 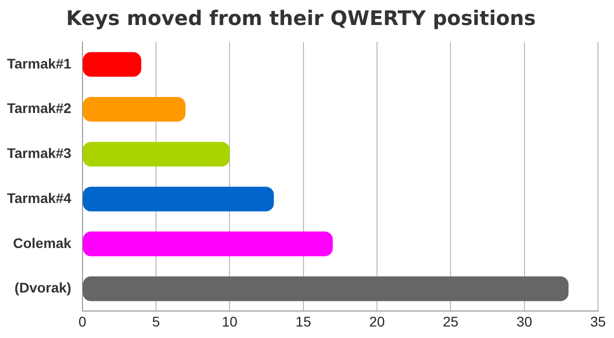 I want to click on y-tick-label: Tarmak#4, so click(x=39, y=198).